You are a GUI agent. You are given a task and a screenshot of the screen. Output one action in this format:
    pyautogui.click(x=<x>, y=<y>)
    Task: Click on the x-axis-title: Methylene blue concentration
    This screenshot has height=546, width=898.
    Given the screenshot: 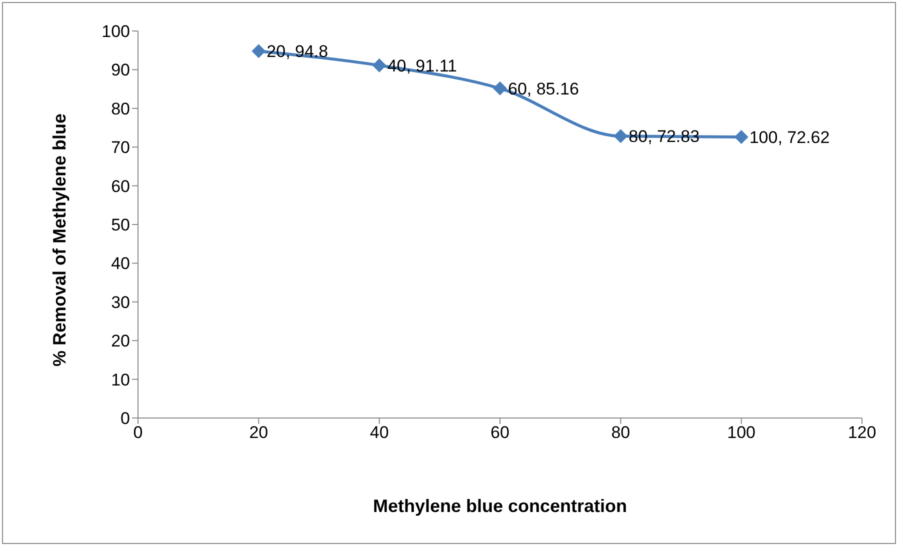 What is the action you would take?
    pyautogui.click(x=500, y=506)
    